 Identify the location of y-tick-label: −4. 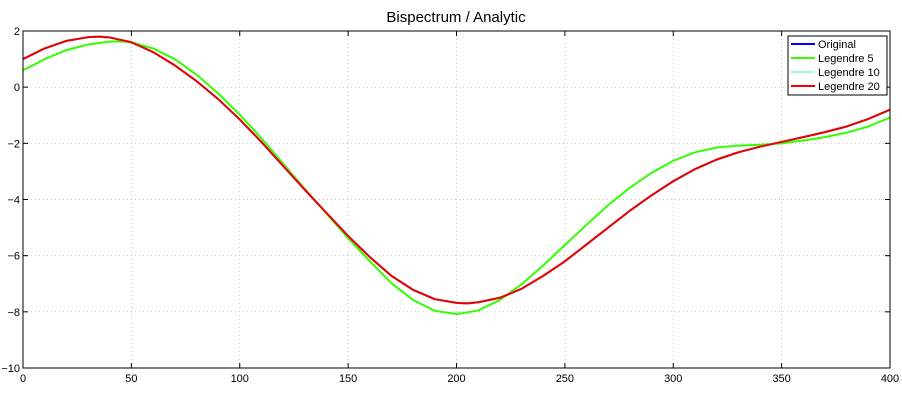
(13, 201).